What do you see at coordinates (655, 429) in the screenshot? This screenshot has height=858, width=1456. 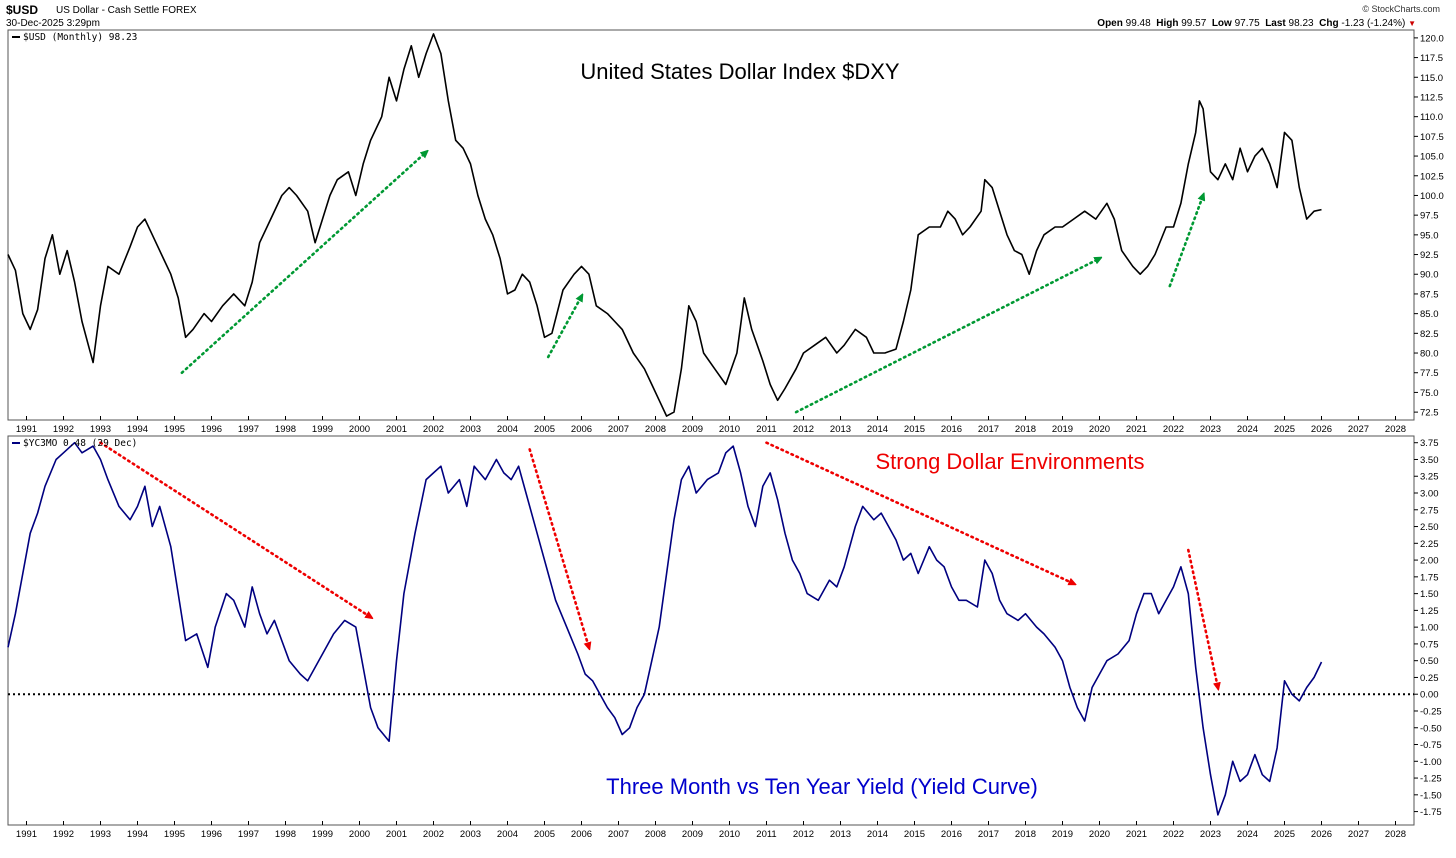 I see `usd-xtick-label: 2008` at bounding box center [655, 429].